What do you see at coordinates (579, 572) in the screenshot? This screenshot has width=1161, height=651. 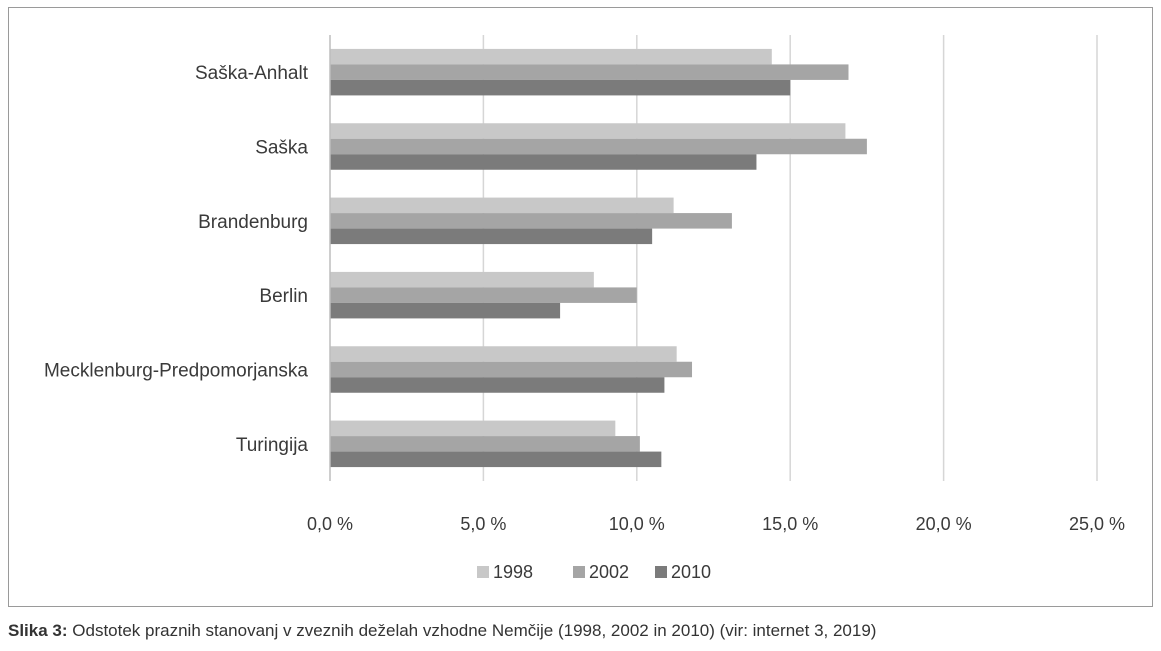 I see `legend-swatch-2002` at bounding box center [579, 572].